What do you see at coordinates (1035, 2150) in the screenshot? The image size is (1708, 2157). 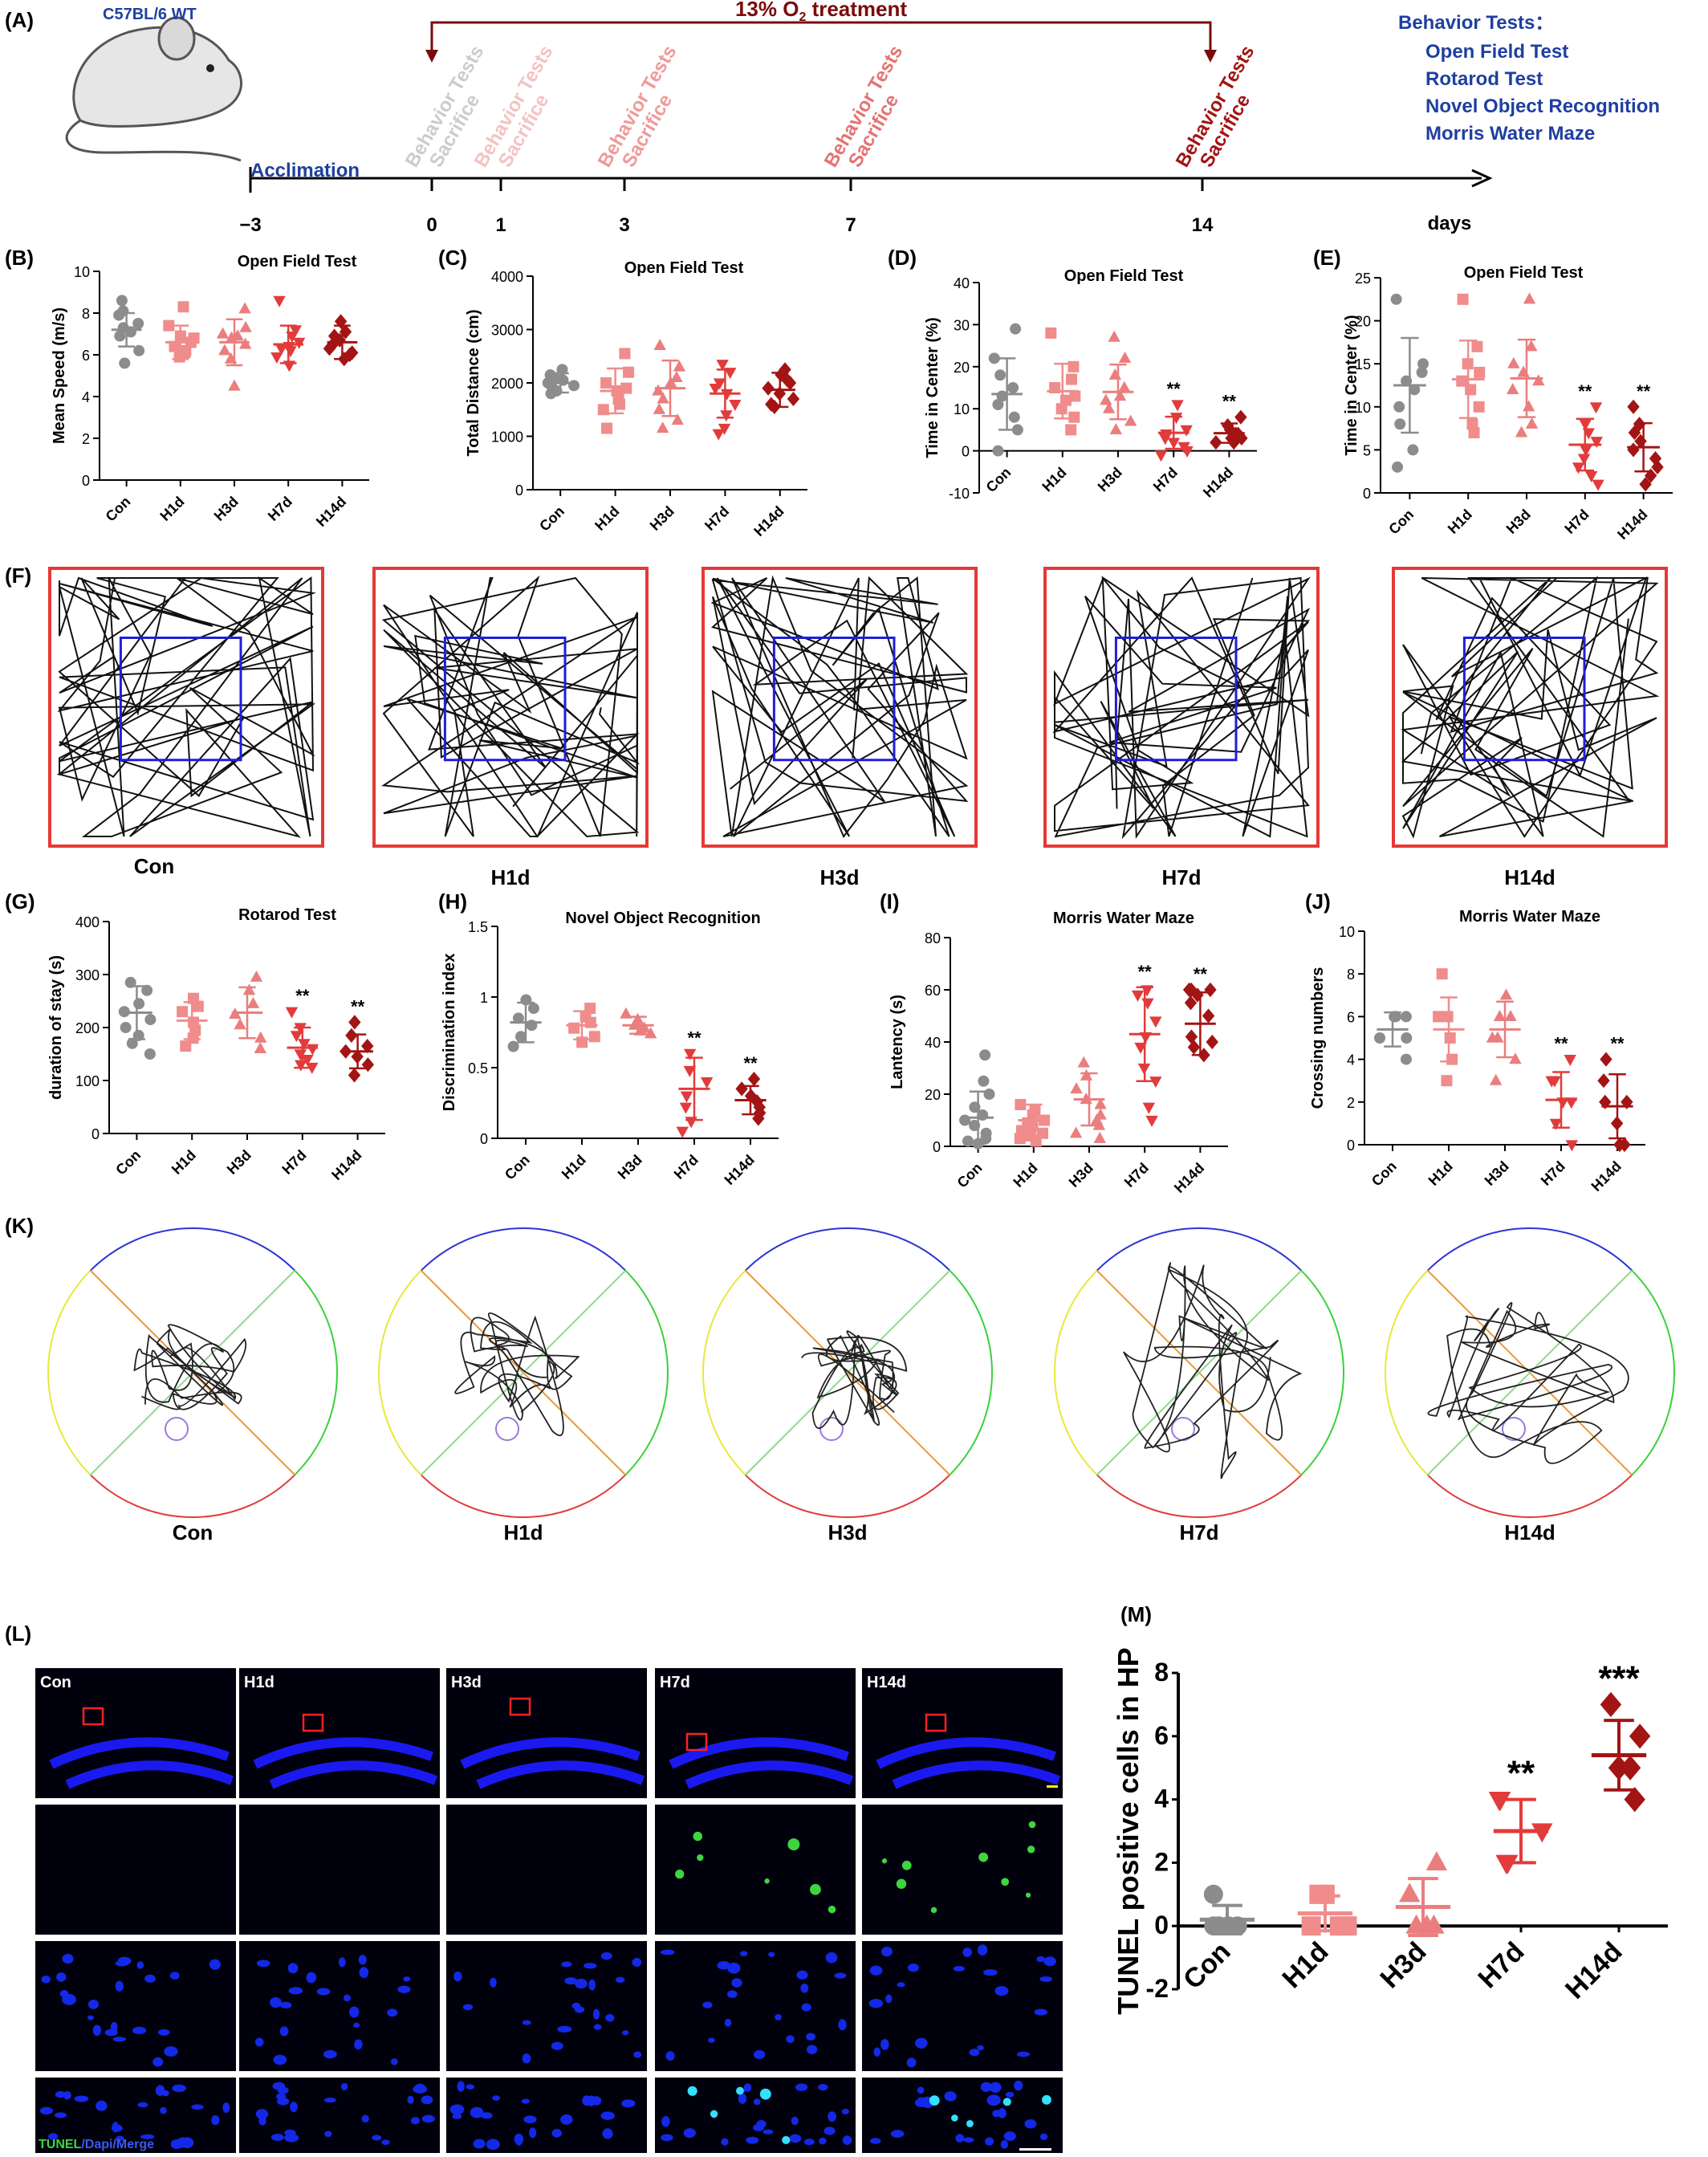 I see `scale-bar-bottom` at bounding box center [1035, 2150].